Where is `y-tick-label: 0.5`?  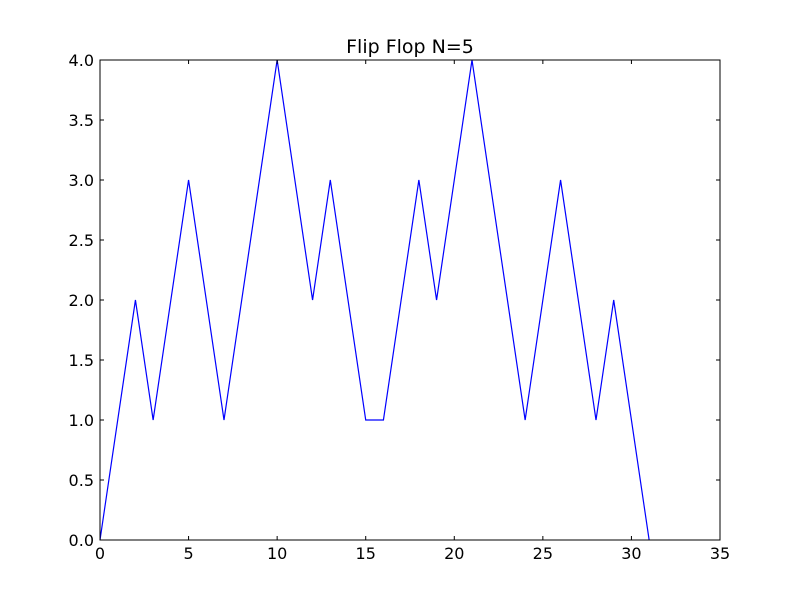 y-tick-label: 0.5 is located at coordinates (81, 480).